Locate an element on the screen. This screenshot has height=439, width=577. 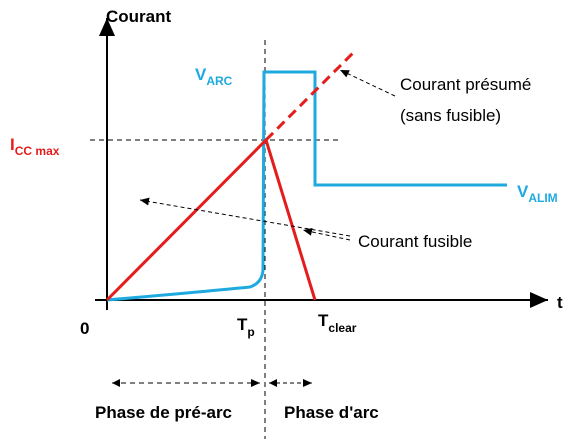
phase-label: Phase d'arc is located at coordinates (331, 412).